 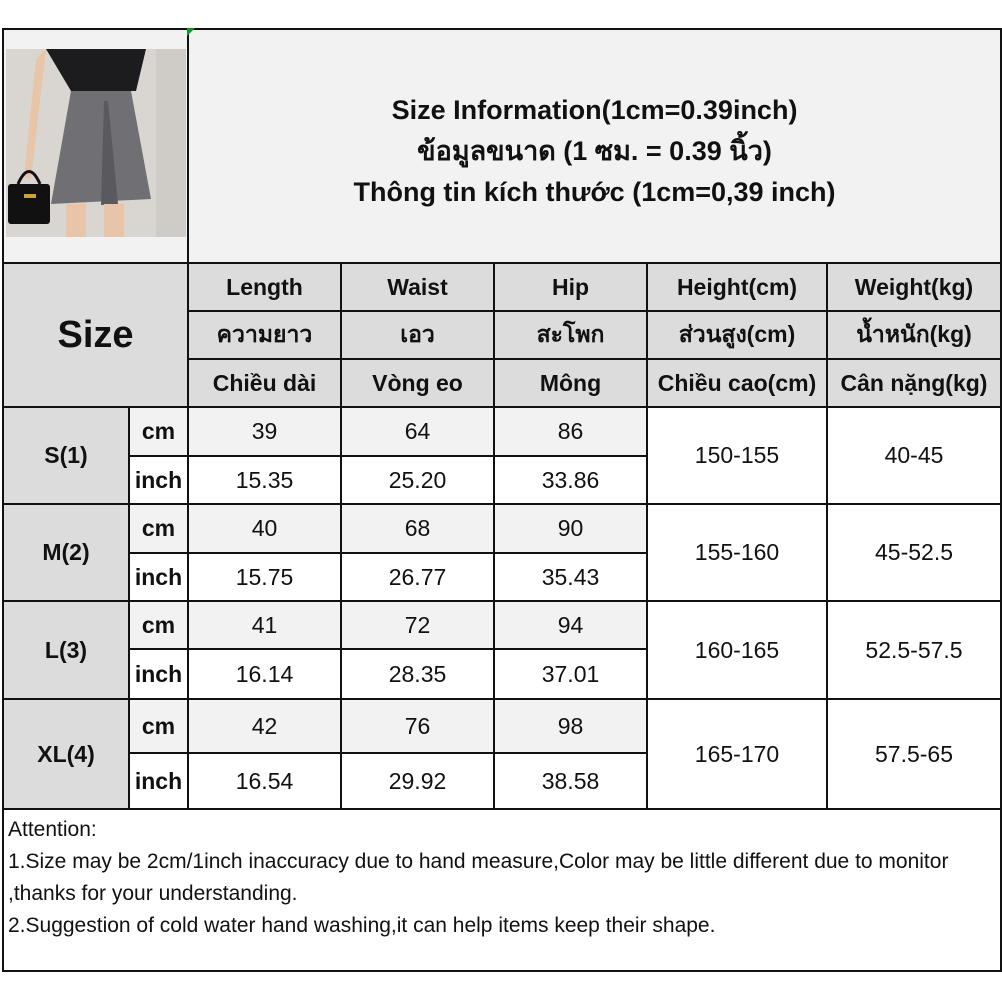 I want to click on weight-range: 45-52.5, so click(x=913, y=552).